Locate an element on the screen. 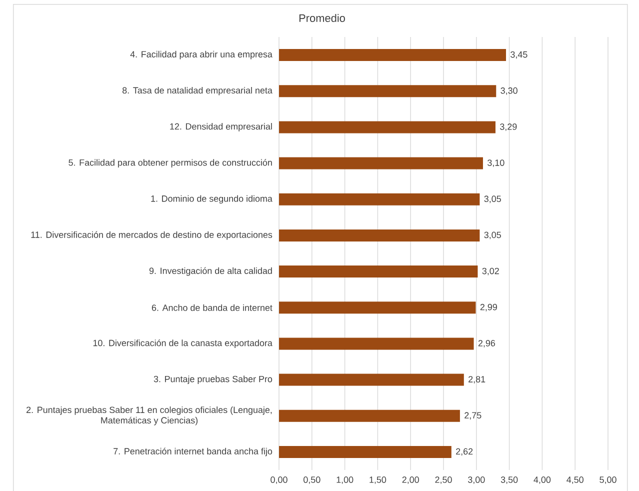 This screenshot has width=639, height=491. data-label: 2,62 is located at coordinates (464, 452).